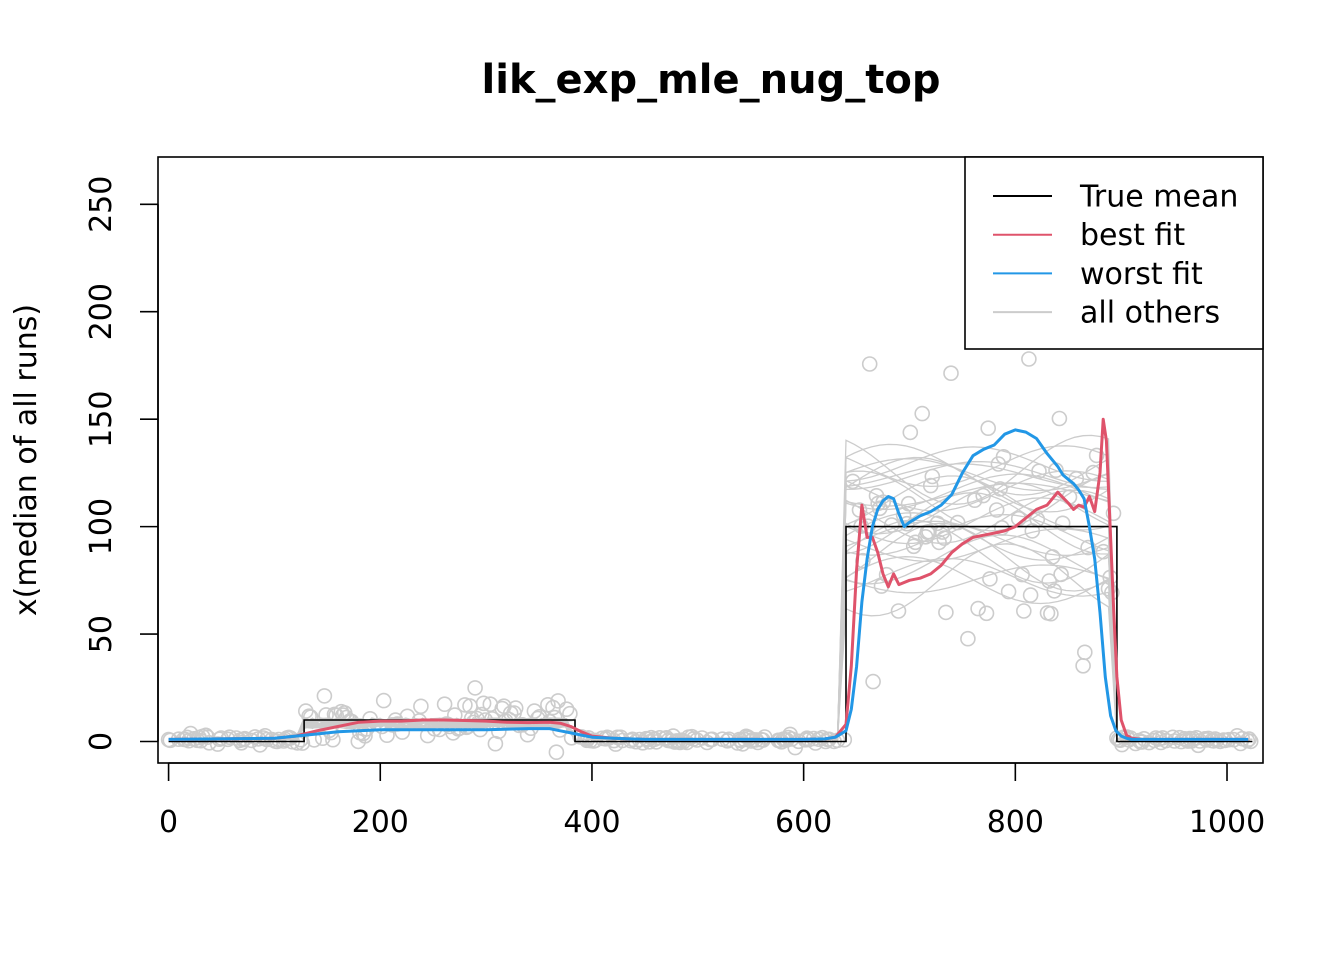  Describe the element at coordinates (1141, 274) in the screenshot. I see `legend-label: worst fit` at that location.